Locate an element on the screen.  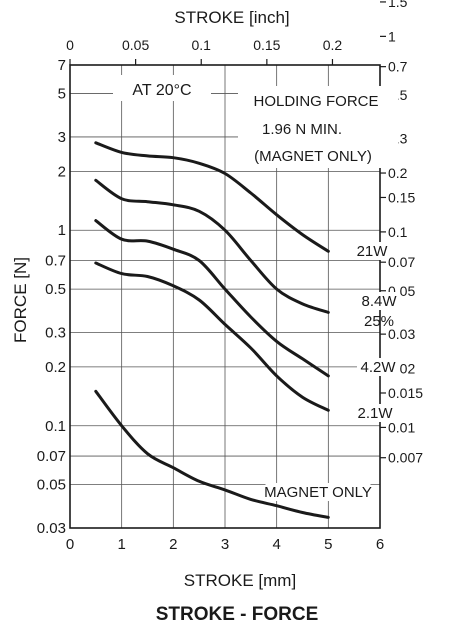
chart-title: STROKE - FORCE is located at coordinates (237, 614).